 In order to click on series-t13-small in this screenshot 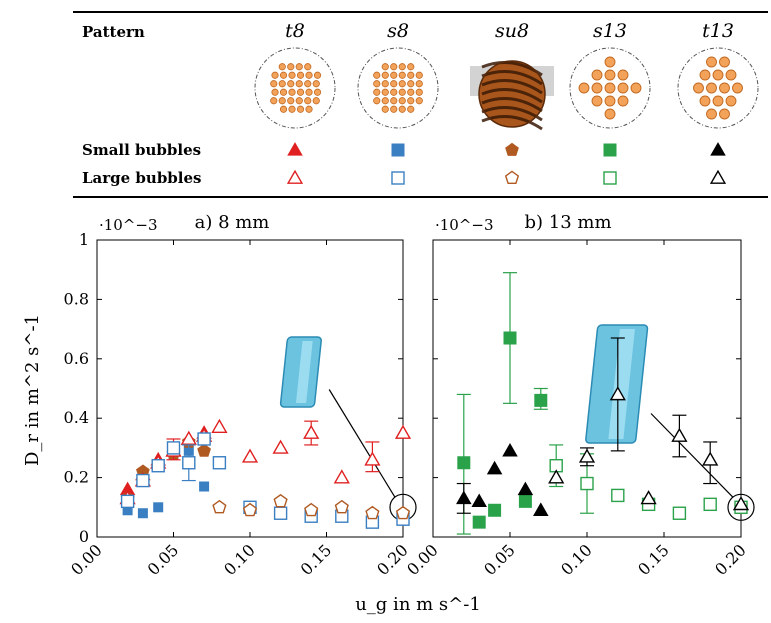, I will do `click(502, 479)`.